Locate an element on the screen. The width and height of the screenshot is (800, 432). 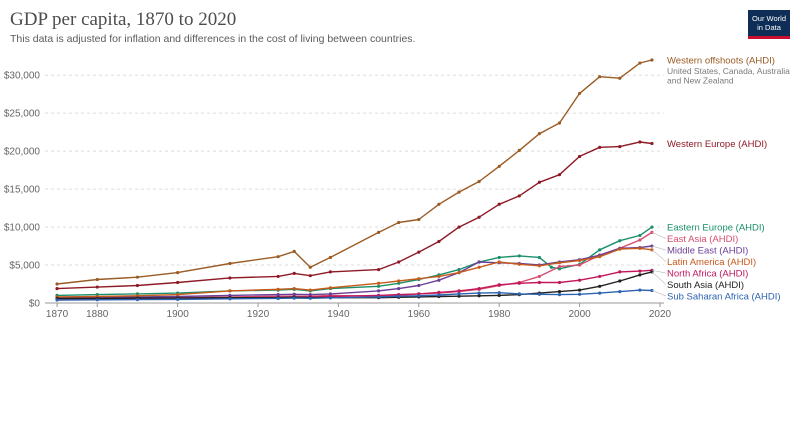
series-label: Latin America (AHDI) is located at coordinates (711, 262).